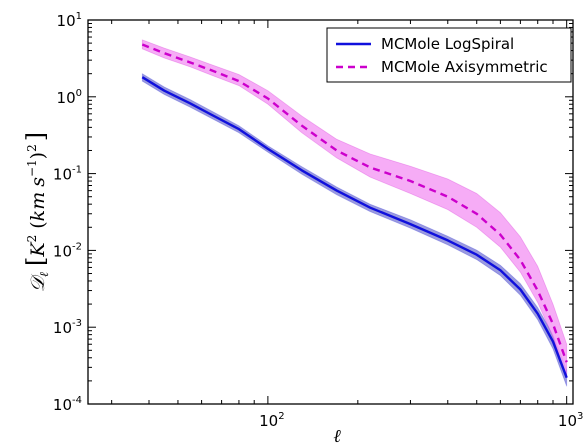 This screenshot has height=448, width=585. I want to click on ylabel-bracket-close: ], so click(36, 136).